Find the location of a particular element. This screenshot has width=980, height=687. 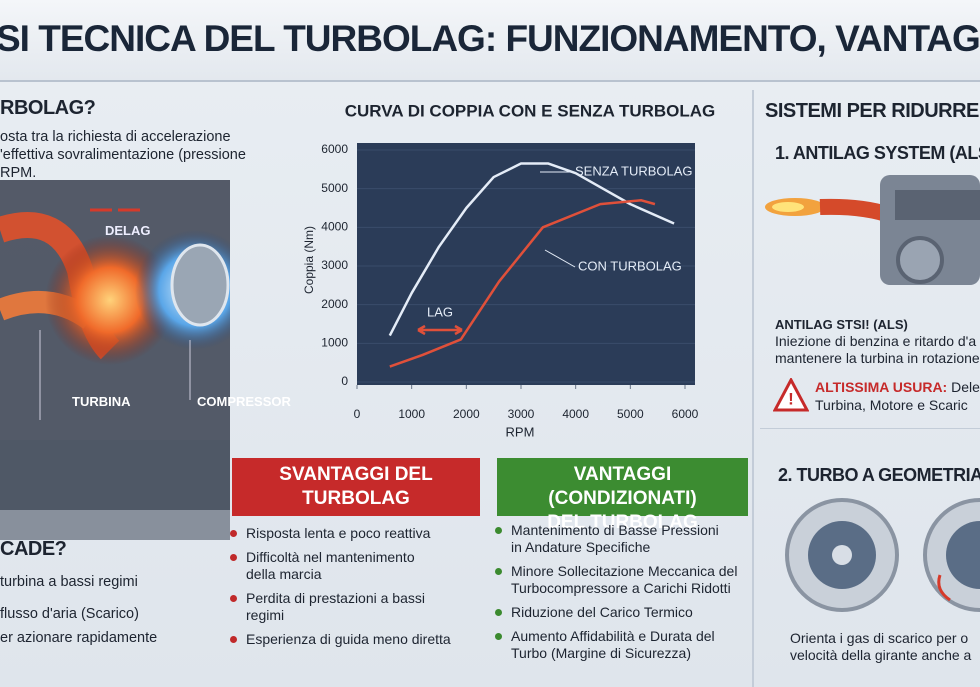

title-bar is located at coordinates (490, 41).